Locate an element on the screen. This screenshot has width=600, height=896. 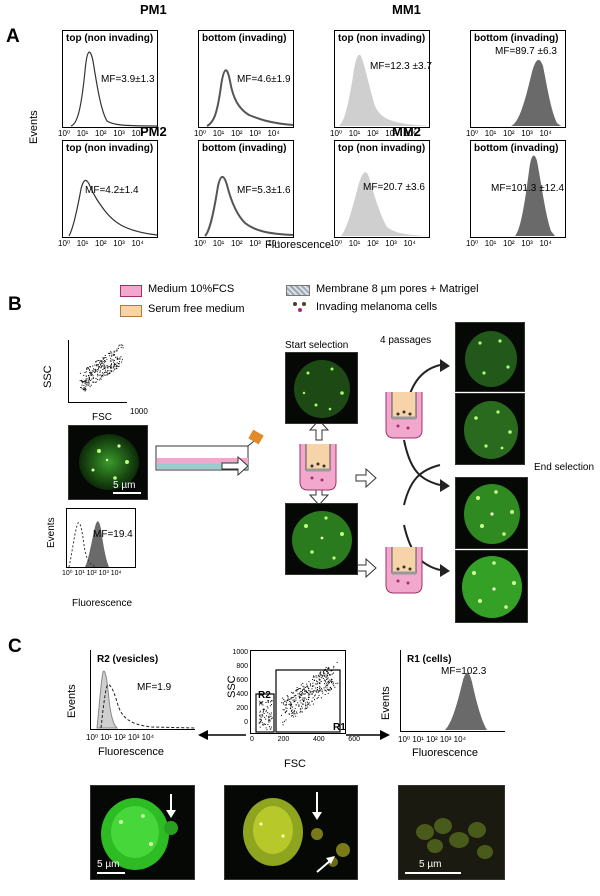
micrograph-start-cell: 5 µm is located at coordinates (108, 462).